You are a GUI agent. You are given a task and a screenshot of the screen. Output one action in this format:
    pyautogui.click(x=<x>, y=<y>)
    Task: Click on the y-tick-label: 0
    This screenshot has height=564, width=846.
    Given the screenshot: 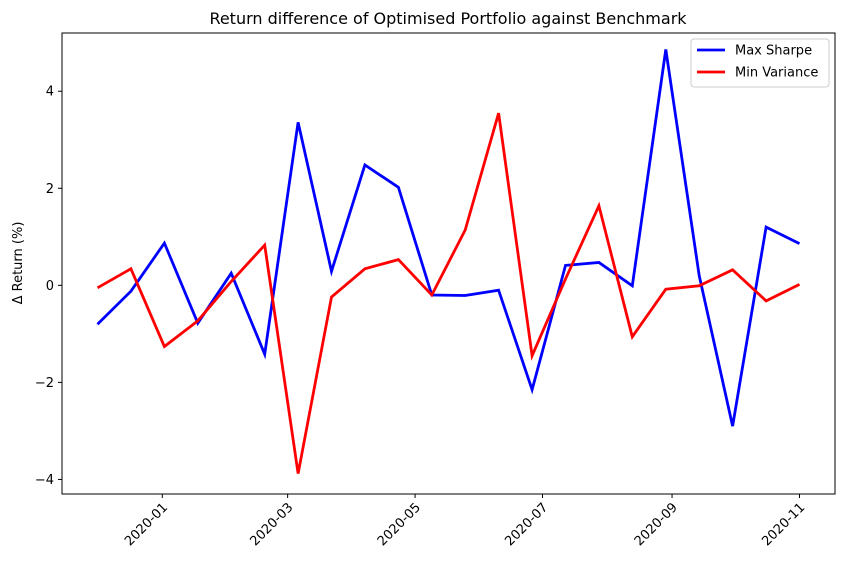 What is the action you would take?
    pyautogui.click(x=50, y=286)
    